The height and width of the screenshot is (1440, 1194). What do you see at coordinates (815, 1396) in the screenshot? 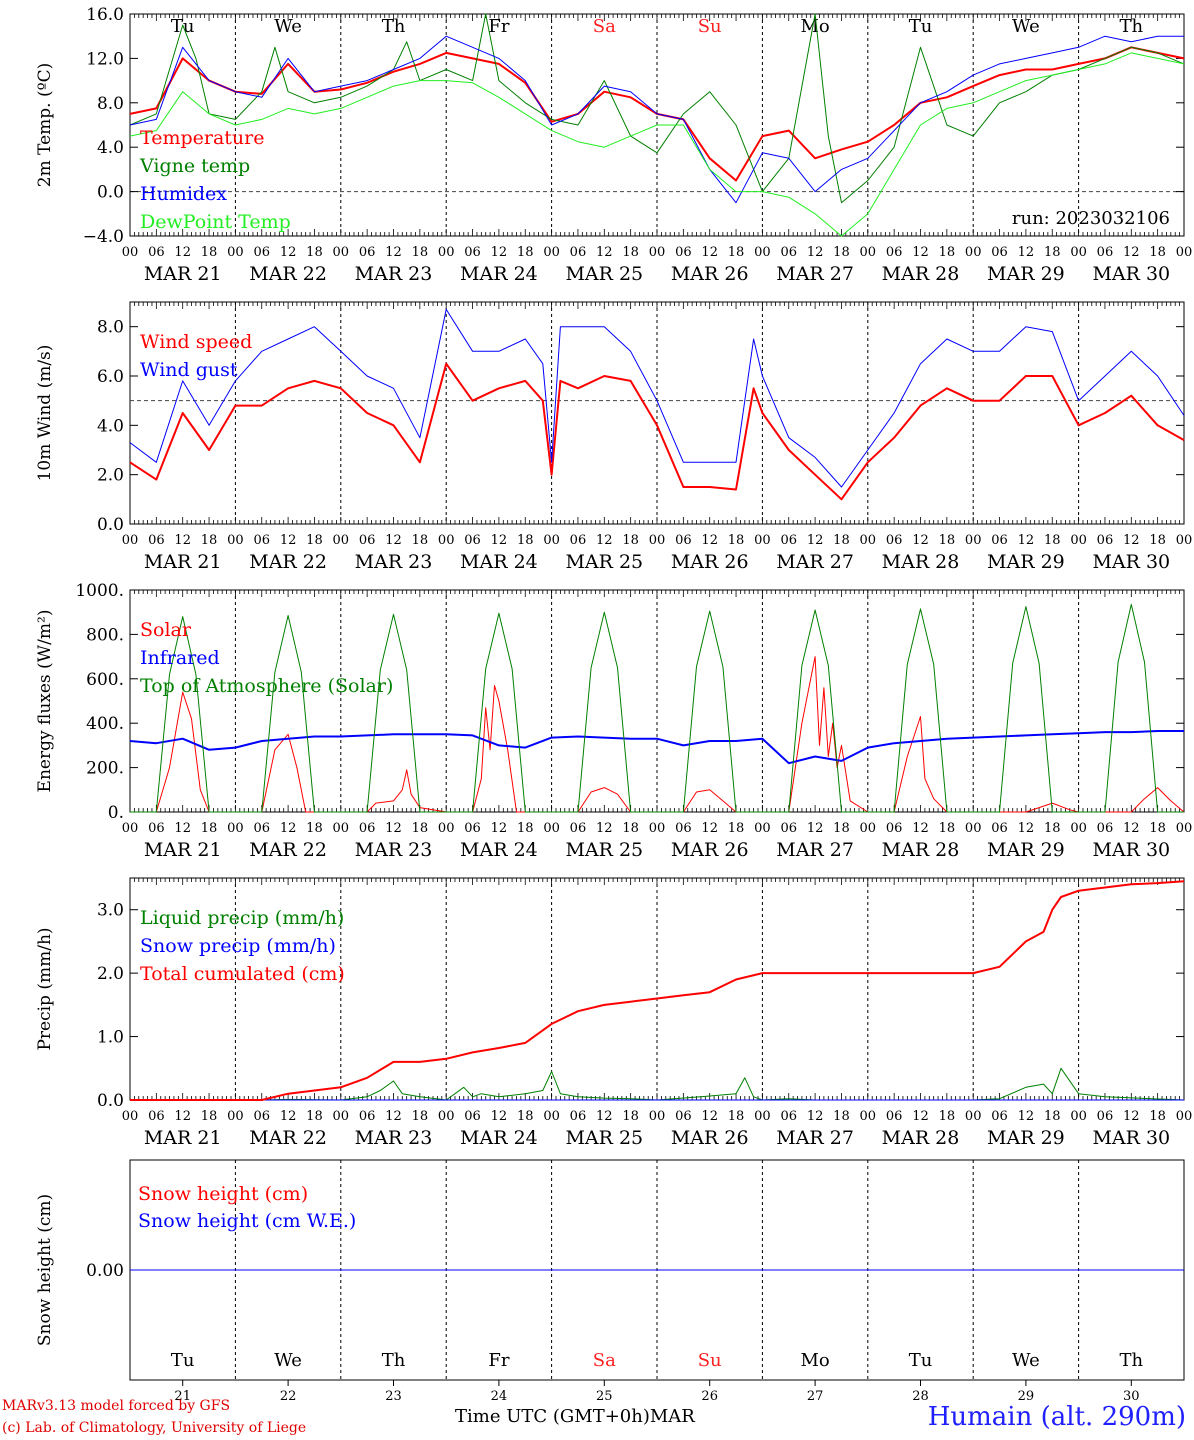
I see `day-number-label: 27` at bounding box center [815, 1396].